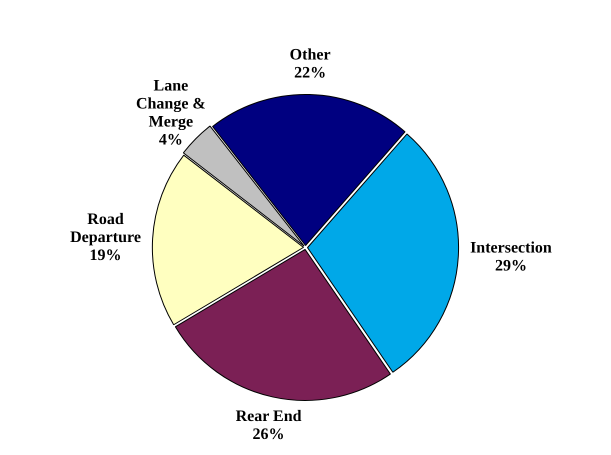  I want to click on slice-label: Other, so click(310, 55).